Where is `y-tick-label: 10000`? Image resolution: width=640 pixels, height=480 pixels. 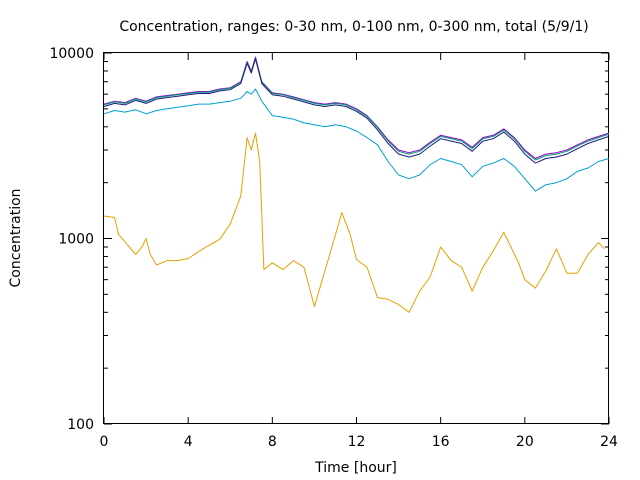
y-tick-label: 10000 is located at coordinates (71, 54).